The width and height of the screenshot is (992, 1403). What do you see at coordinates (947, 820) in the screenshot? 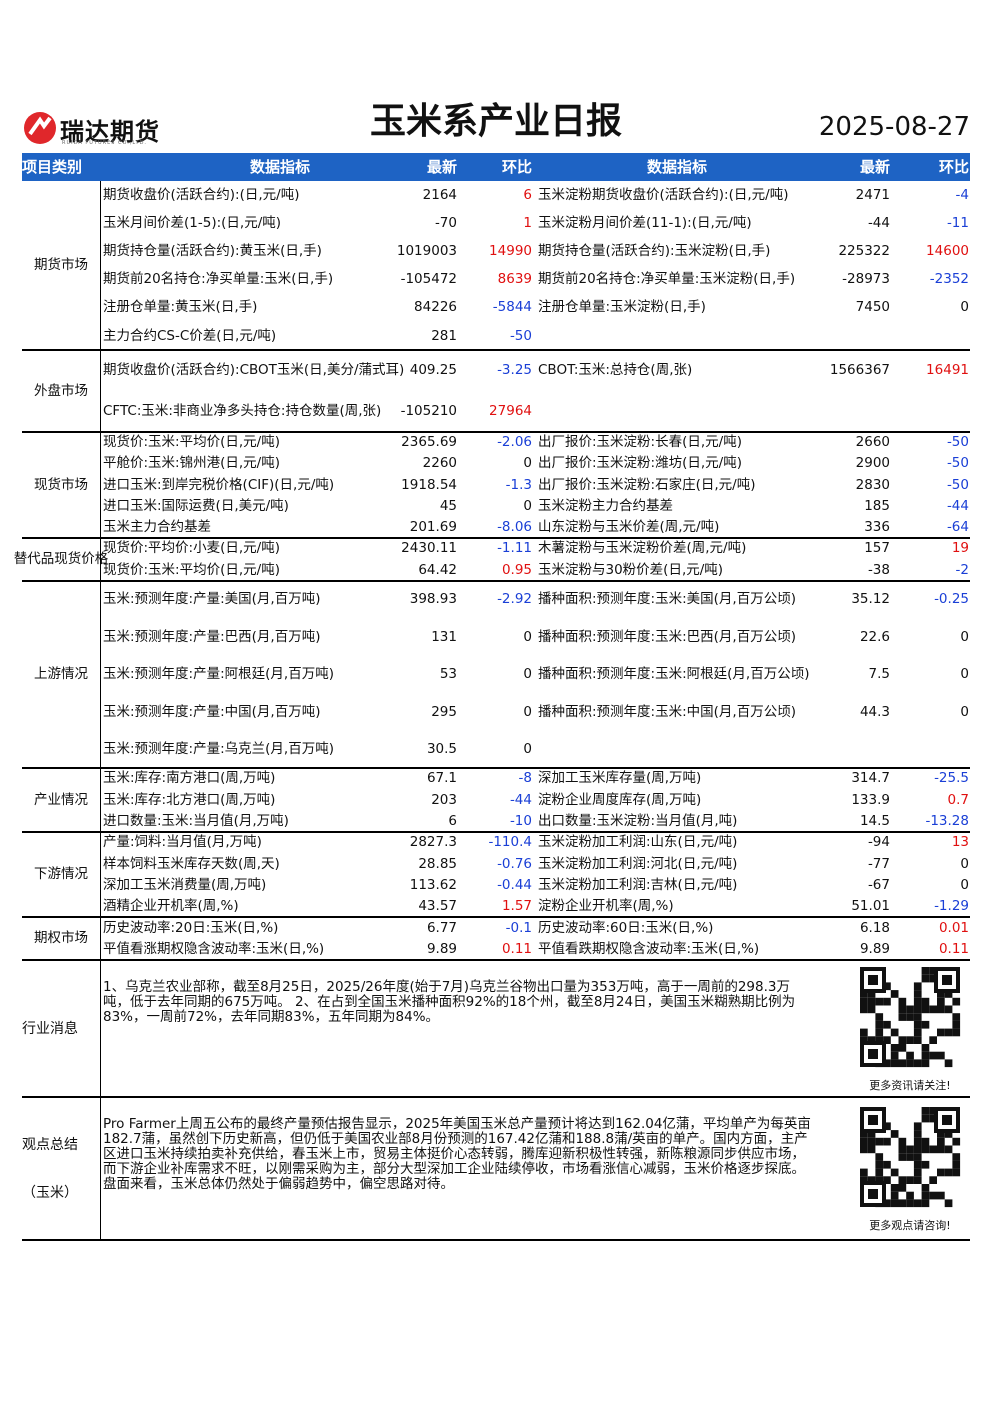
I see `change-value: -13.28` at bounding box center [947, 820].